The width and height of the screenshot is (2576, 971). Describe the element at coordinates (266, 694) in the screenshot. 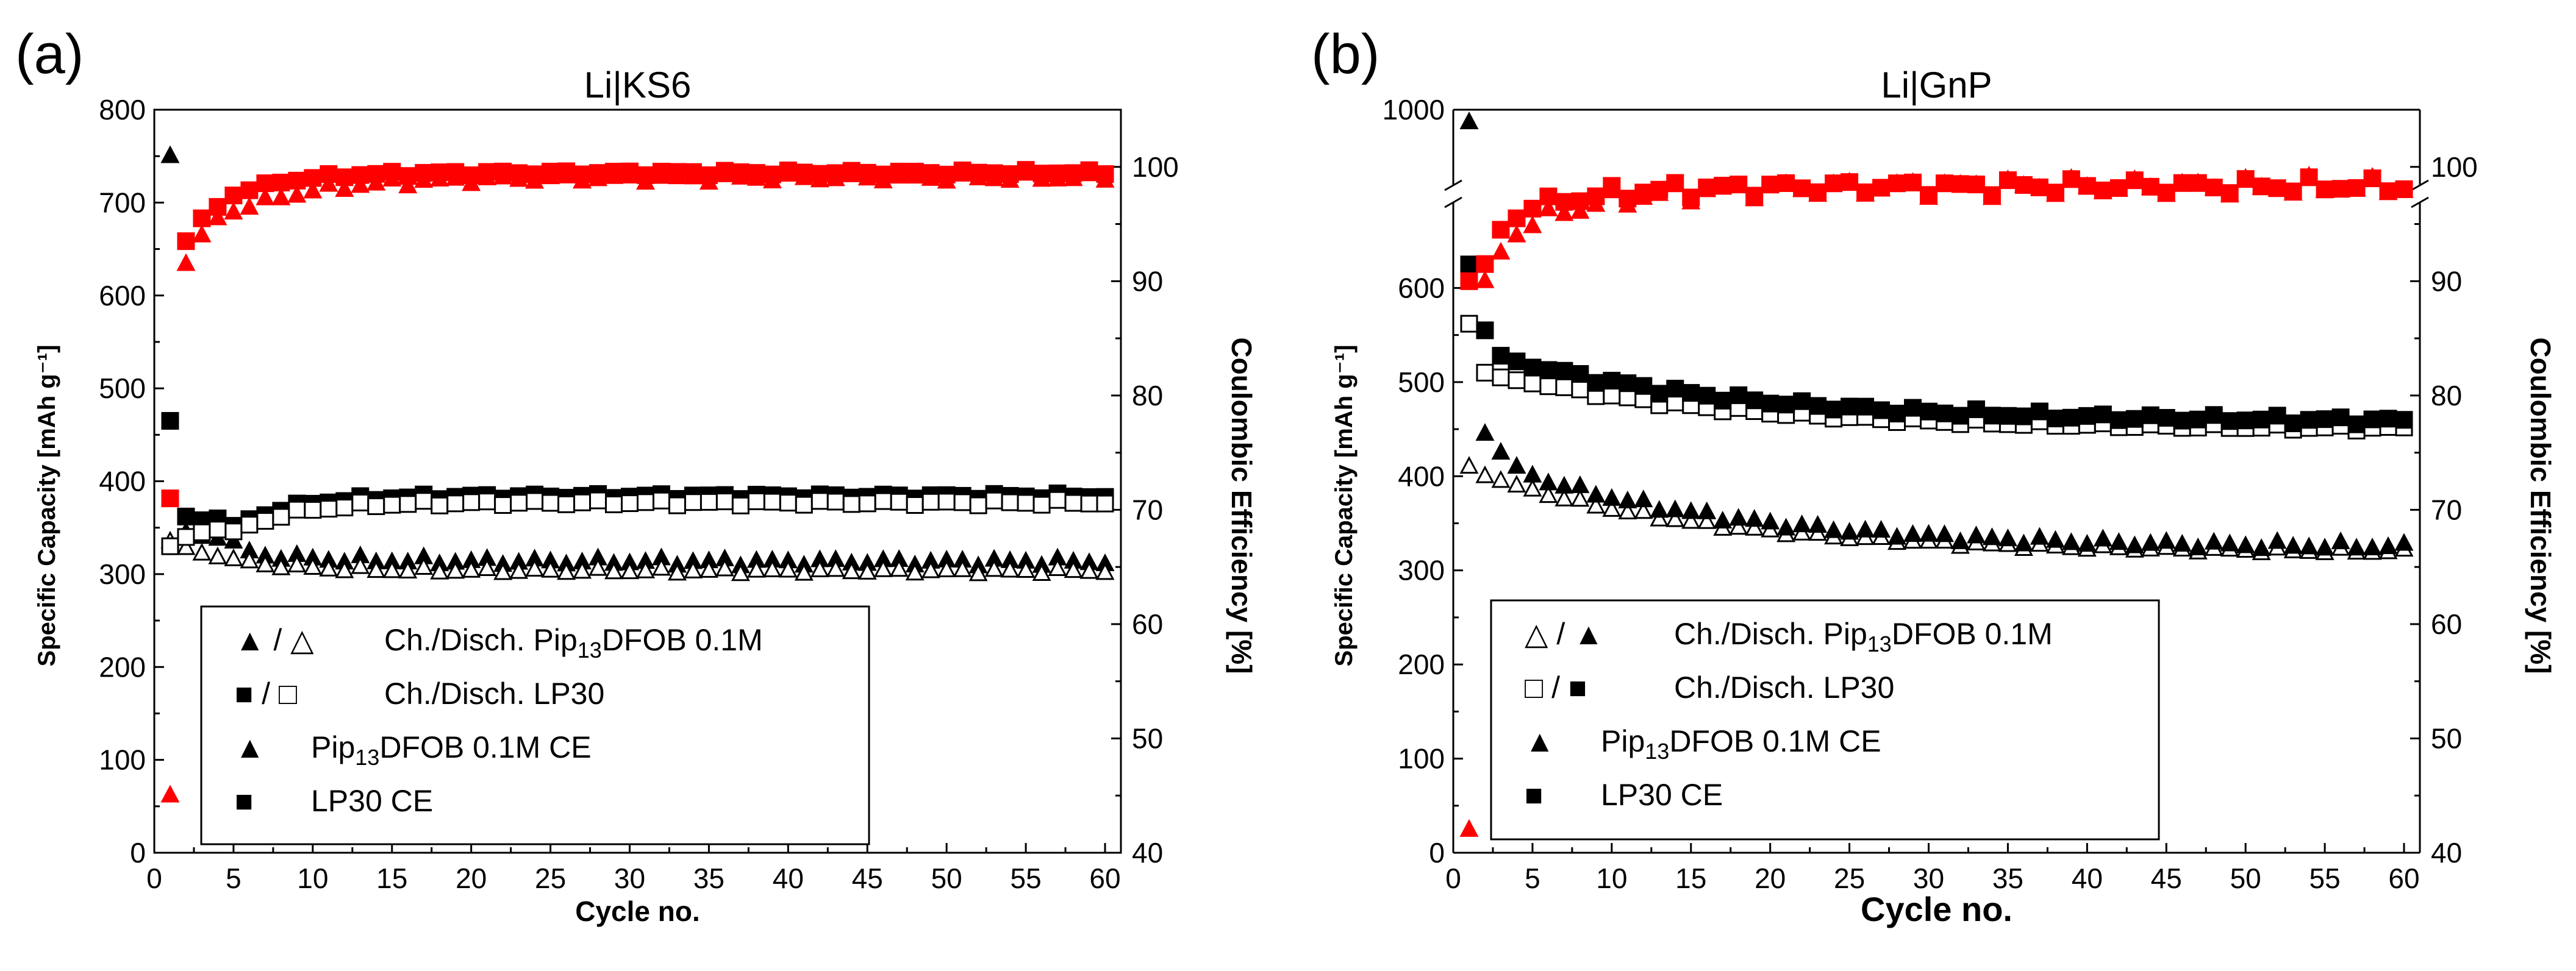

I see `legend-symbol: ■ / □` at that location.